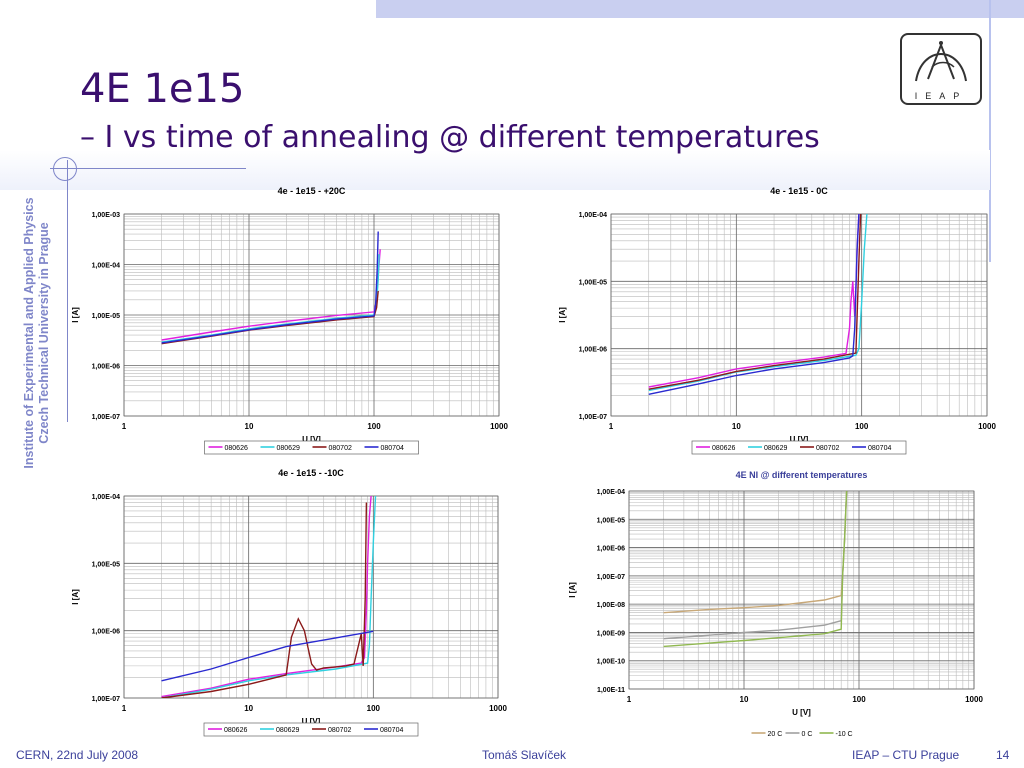 Image resolution: width=1024 pixels, height=768 pixels. What do you see at coordinates (611, 690) in the screenshot?
I see `y-tick-label: 1,00E-11` at bounding box center [611, 690].